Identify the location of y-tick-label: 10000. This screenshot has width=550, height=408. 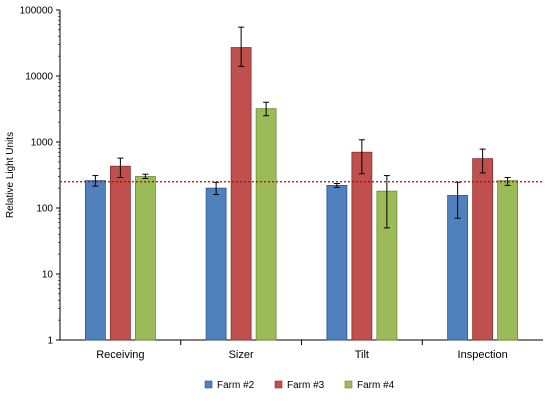
(39, 77).